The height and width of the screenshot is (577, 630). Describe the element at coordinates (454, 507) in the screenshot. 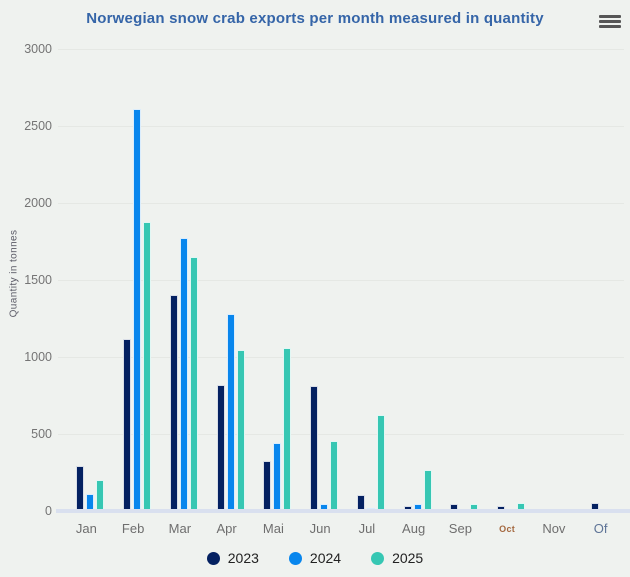

I see `bar-2023-sep` at that location.